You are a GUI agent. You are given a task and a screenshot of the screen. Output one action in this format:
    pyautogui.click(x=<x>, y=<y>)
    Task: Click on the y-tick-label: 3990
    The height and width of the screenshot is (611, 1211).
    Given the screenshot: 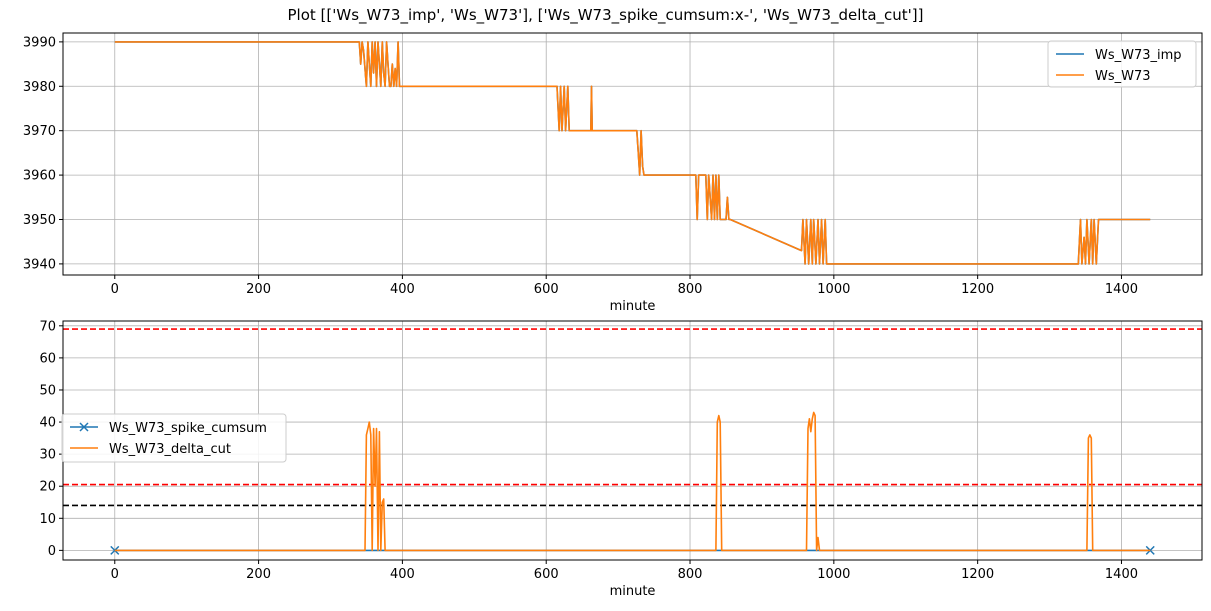 What is the action you would take?
    pyautogui.click(x=39, y=42)
    